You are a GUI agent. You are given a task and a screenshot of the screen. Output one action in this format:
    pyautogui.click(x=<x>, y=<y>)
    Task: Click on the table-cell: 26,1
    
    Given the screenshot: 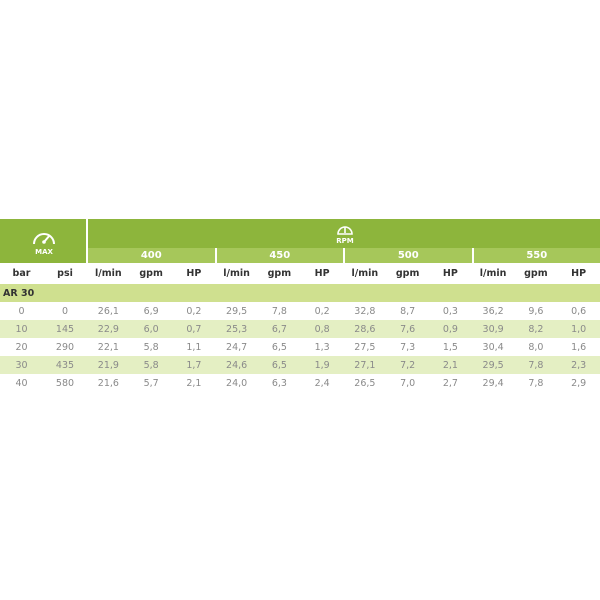 What is the action you would take?
    pyautogui.click(x=108, y=311)
    